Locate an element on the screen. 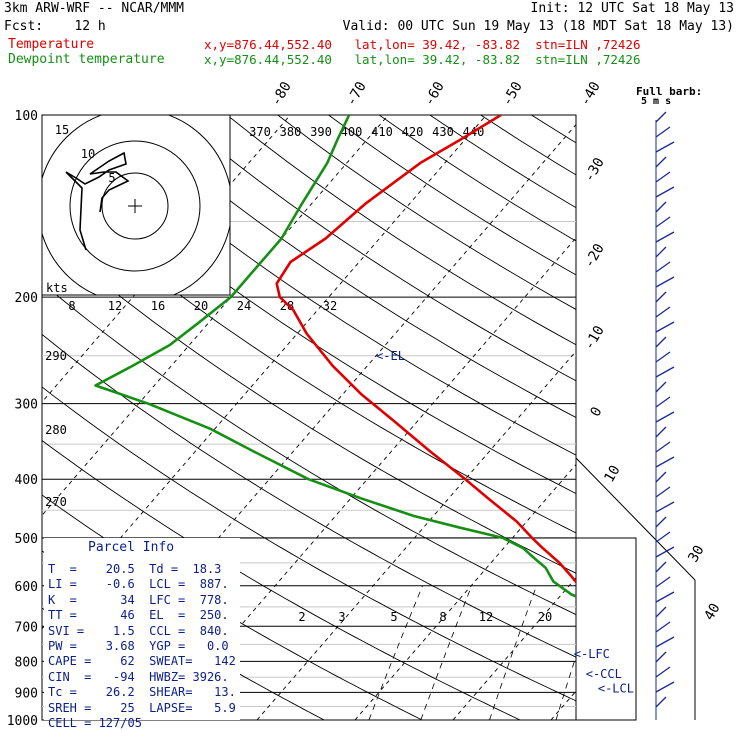 The height and width of the screenshot is (740, 740). parcel-info-row: K = 34 LFC = 778. is located at coordinates (138, 599).